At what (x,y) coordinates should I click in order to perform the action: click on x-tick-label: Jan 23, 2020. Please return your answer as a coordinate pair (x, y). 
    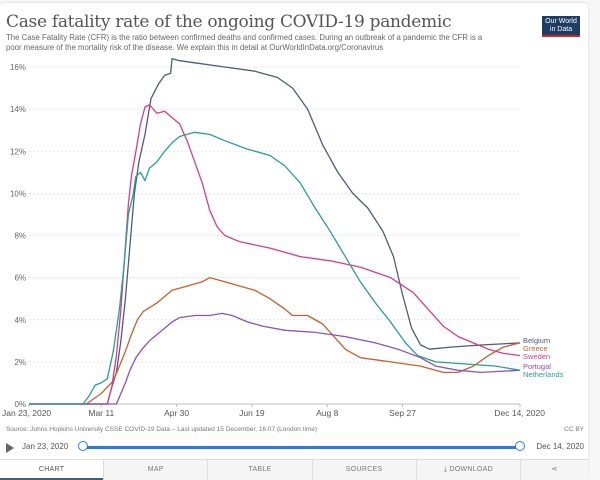
    Looking at the image, I should click on (26, 413).